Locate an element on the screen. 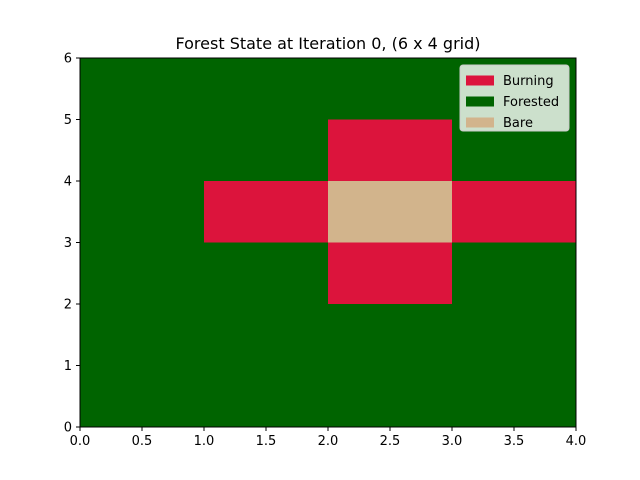 The image size is (640, 480). legend-swatch-forested is located at coordinates (480, 101).